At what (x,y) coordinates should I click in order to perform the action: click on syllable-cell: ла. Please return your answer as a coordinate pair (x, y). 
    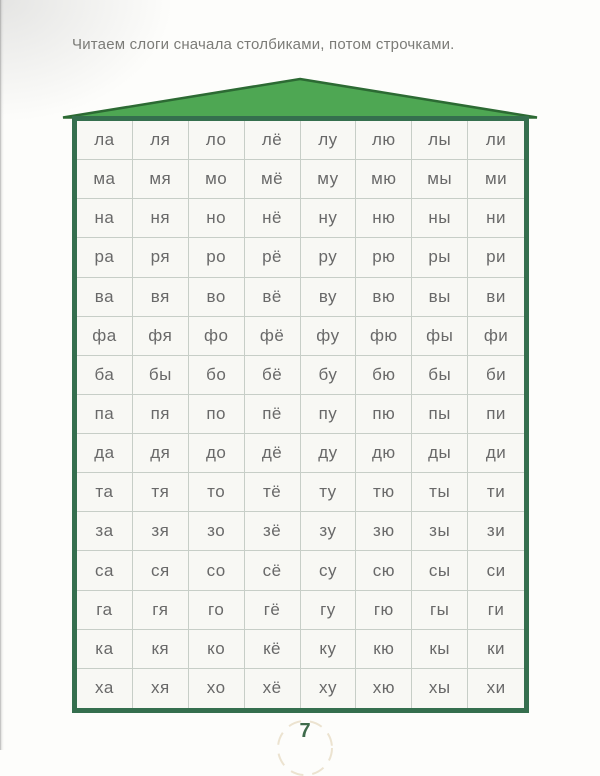
    Looking at the image, I should click on (105, 141).